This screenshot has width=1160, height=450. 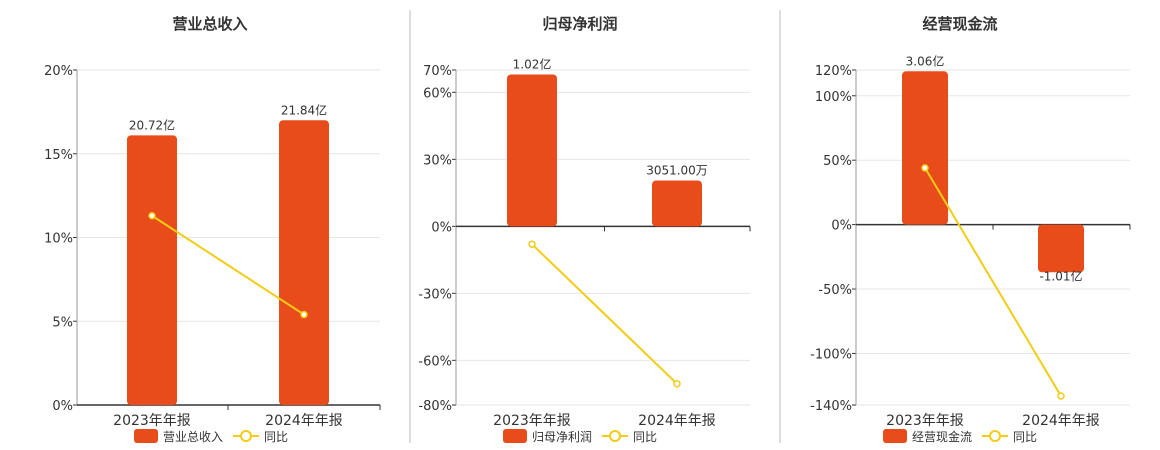 What do you see at coordinates (959, 24) in the screenshot?
I see `chart-title: 经营现金流` at bounding box center [959, 24].